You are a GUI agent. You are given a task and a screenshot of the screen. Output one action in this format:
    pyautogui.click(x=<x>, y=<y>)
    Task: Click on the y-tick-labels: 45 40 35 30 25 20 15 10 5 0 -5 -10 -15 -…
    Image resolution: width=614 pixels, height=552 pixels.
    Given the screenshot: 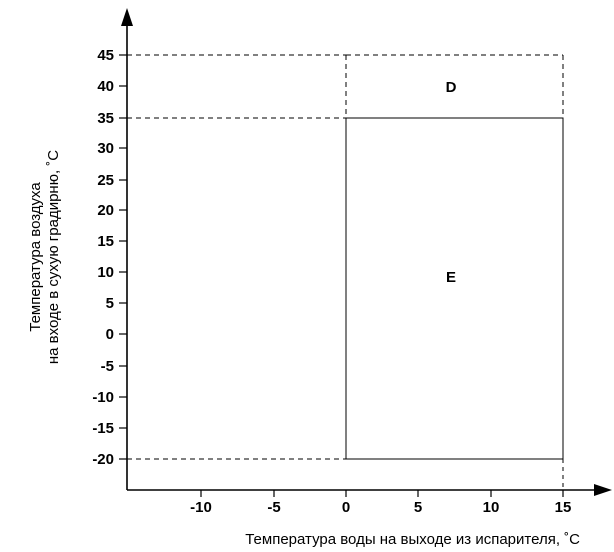 What is the action you would take?
    pyautogui.click(x=103, y=257)
    